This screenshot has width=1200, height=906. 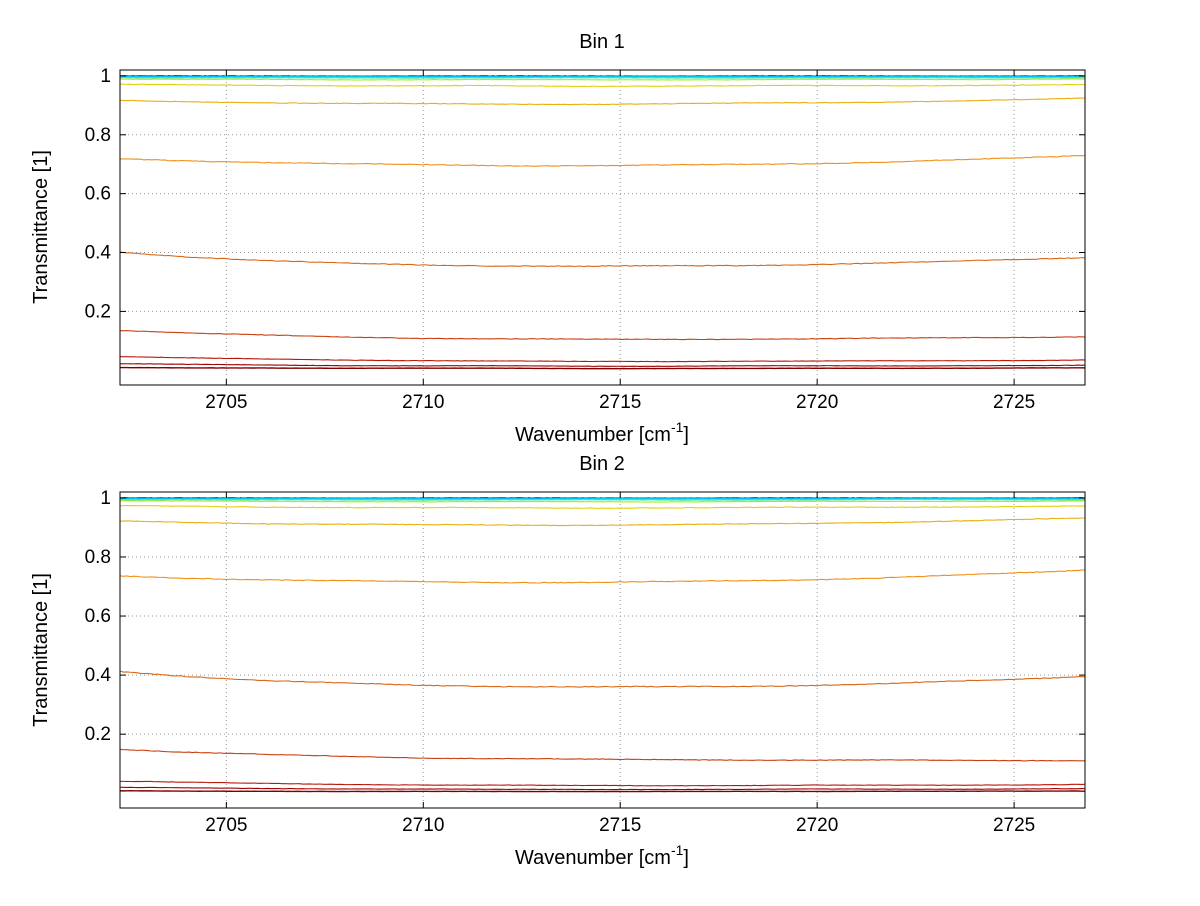 I want to click on bin1-xlabel: Wavenumber [cm-1], so click(x=602, y=432).